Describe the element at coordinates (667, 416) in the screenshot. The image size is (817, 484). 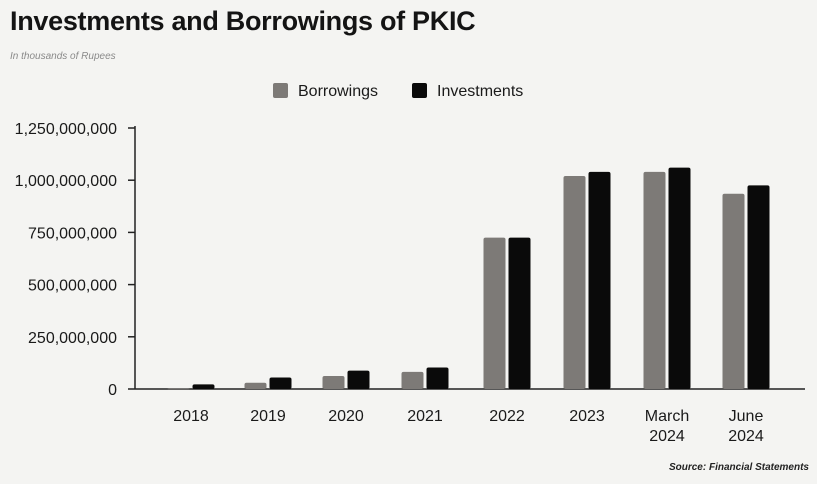
I see `x-tick-label: March` at that location.